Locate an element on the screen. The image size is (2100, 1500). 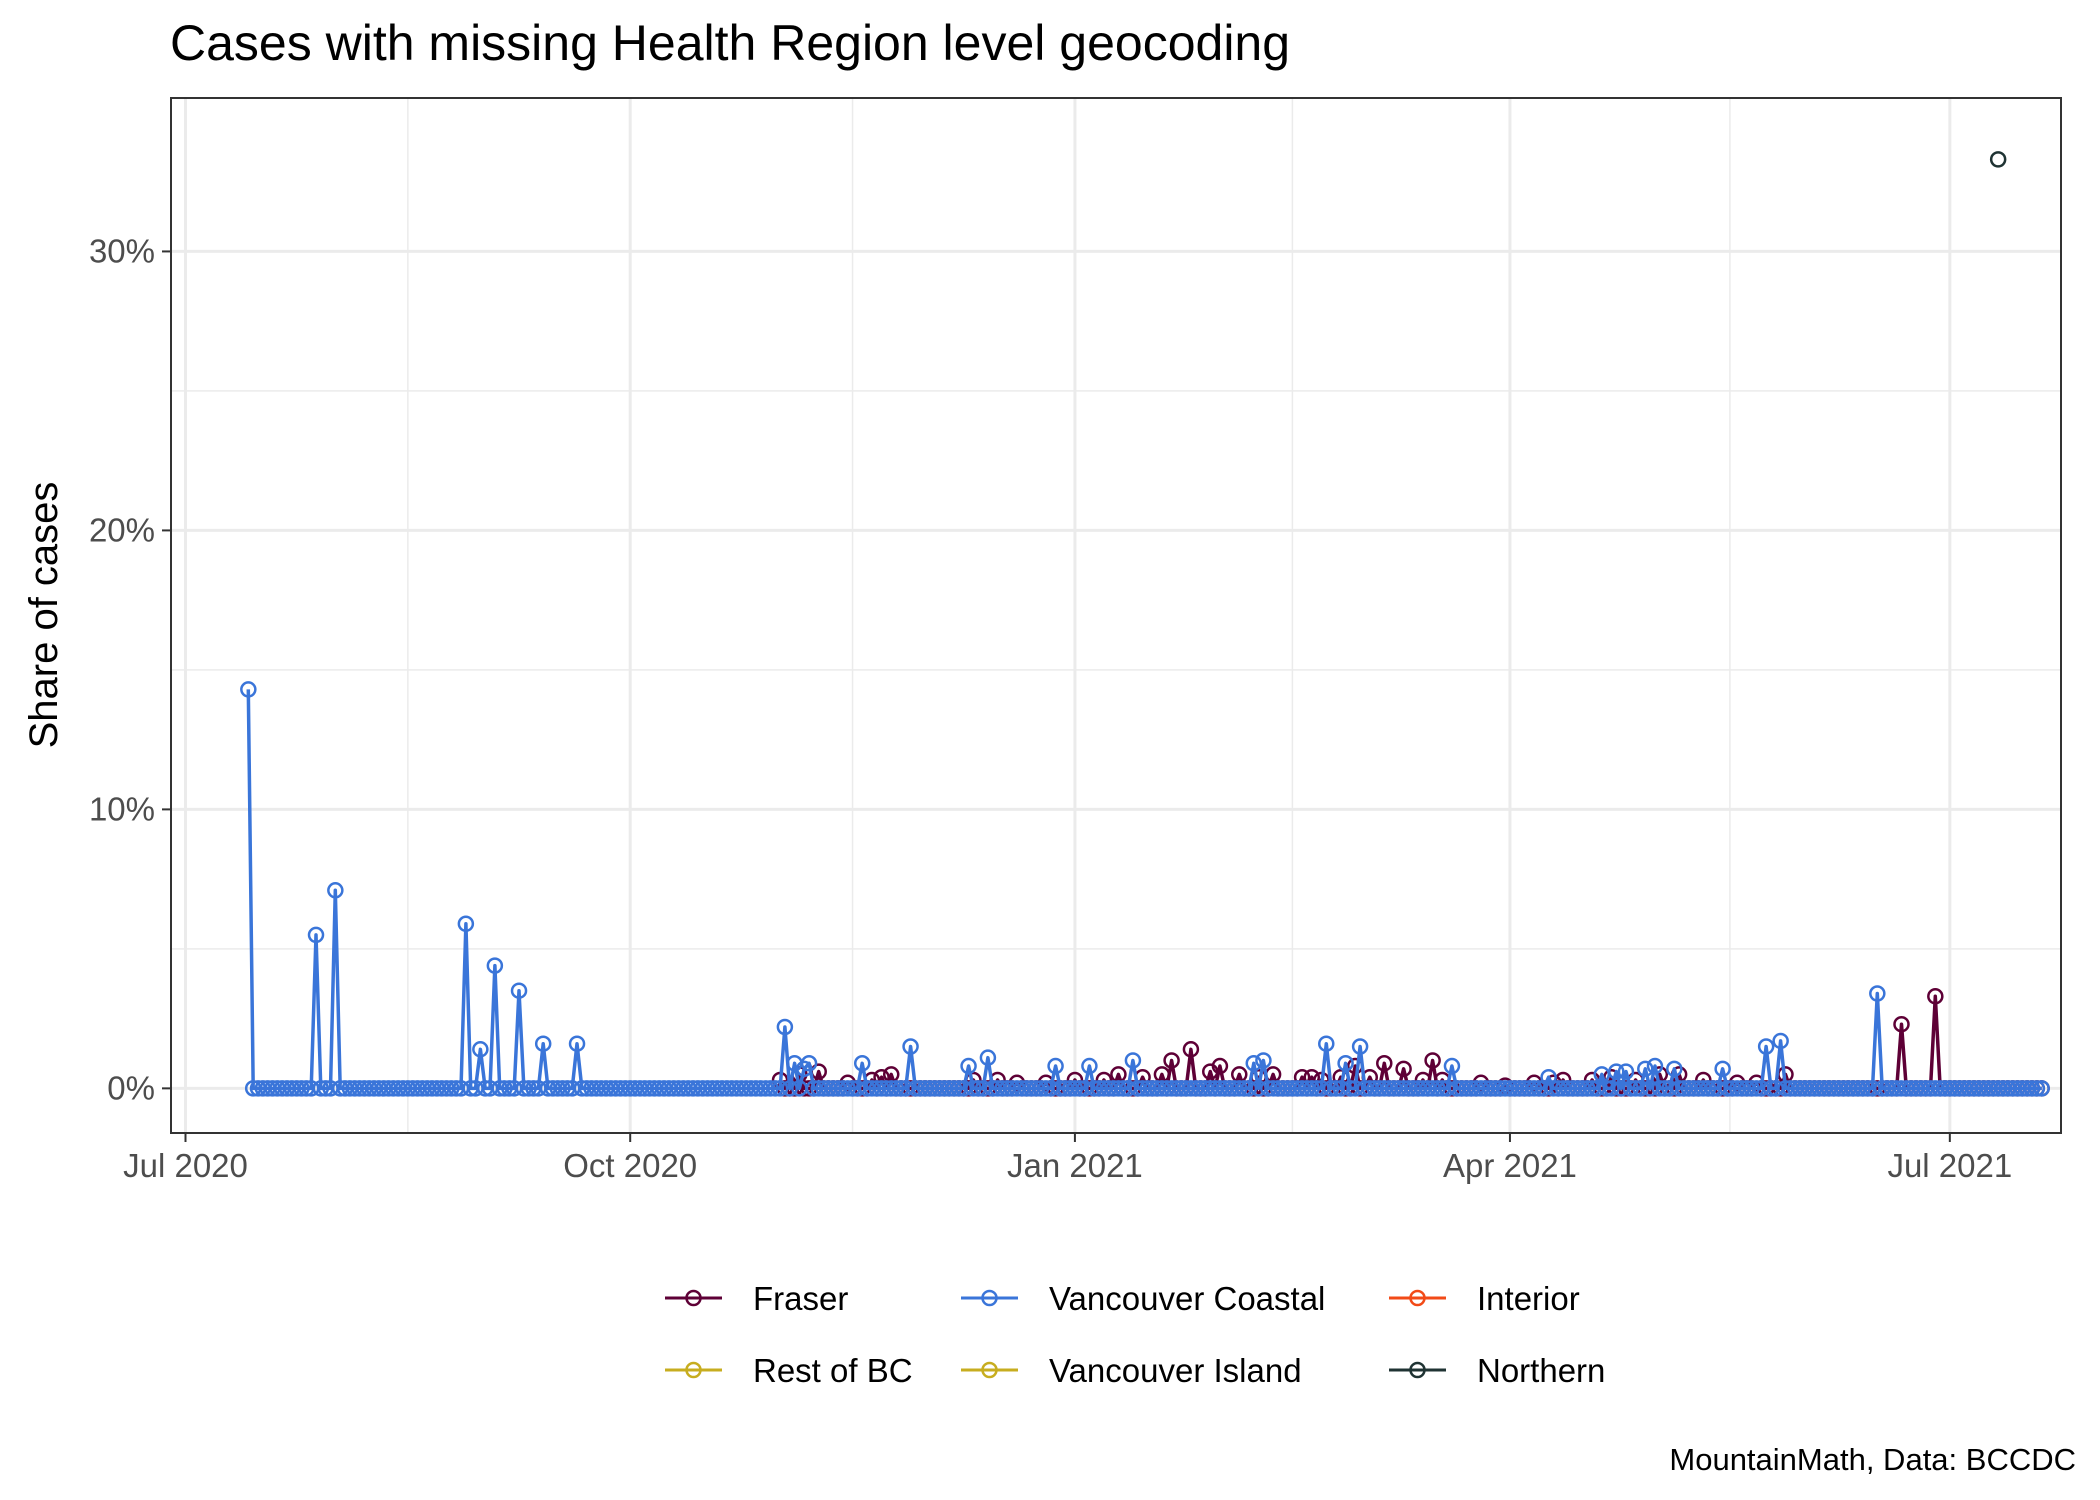
legend-item: Northern is located at coordinates (1497, 1370).